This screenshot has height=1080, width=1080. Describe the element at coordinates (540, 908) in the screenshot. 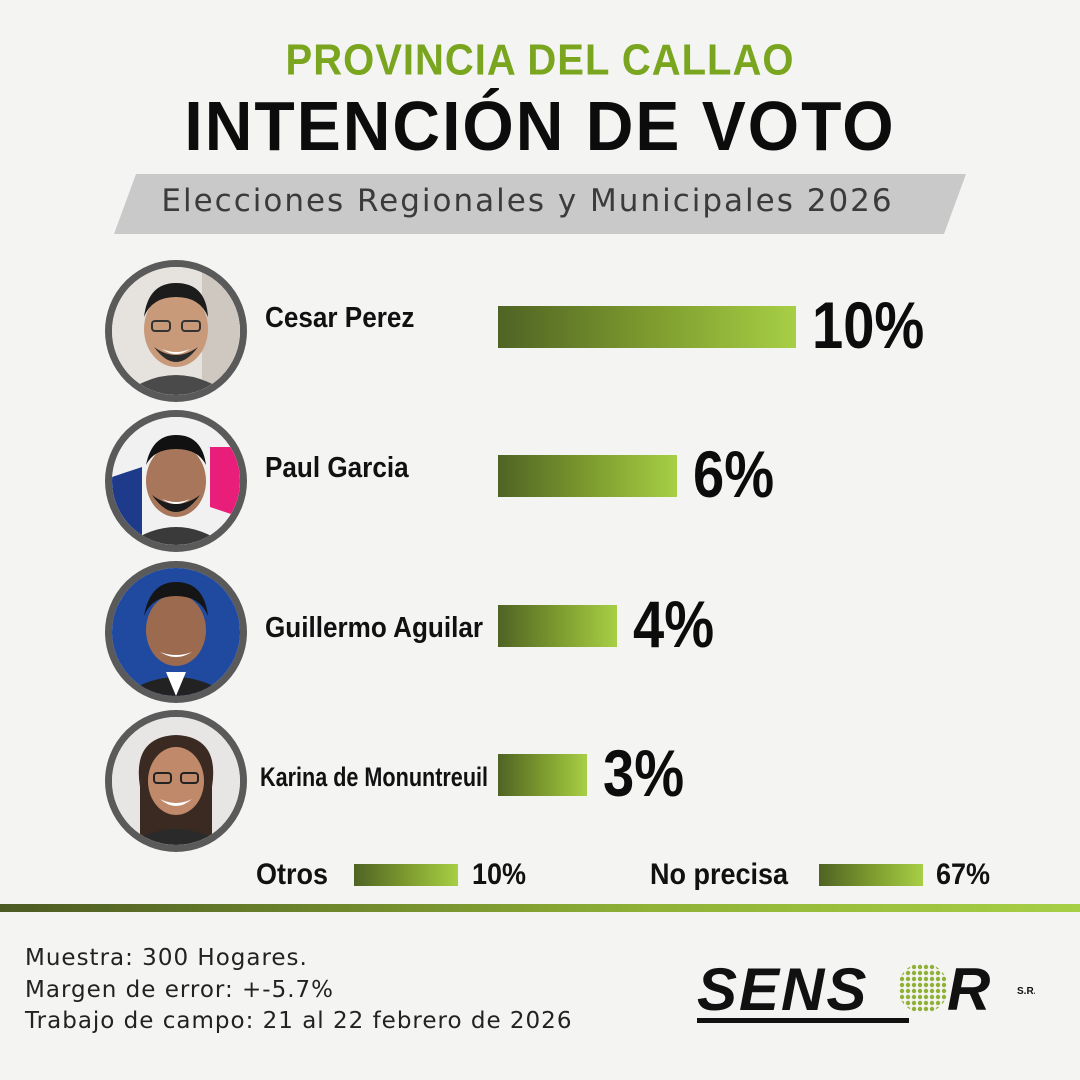

I see `divider-line` at that location.